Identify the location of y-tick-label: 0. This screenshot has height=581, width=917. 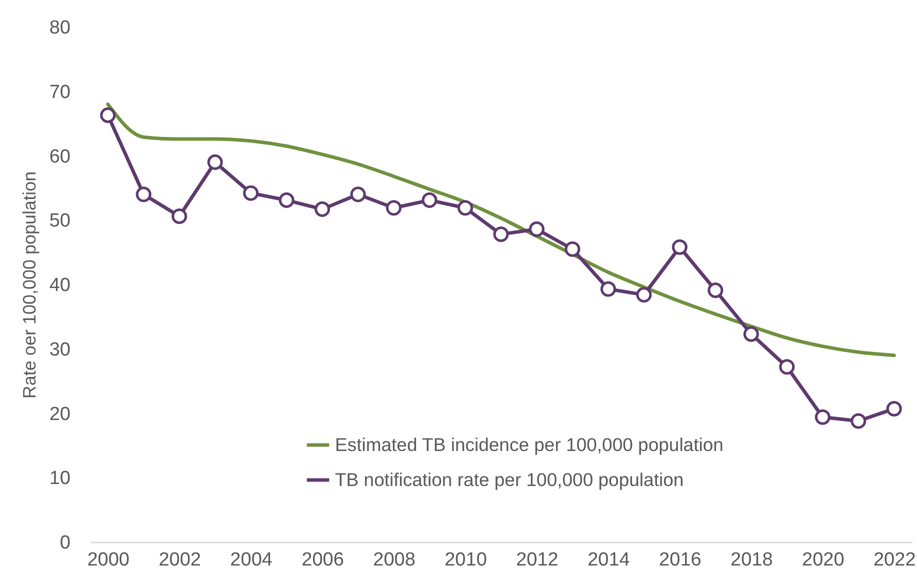
(65, 543).